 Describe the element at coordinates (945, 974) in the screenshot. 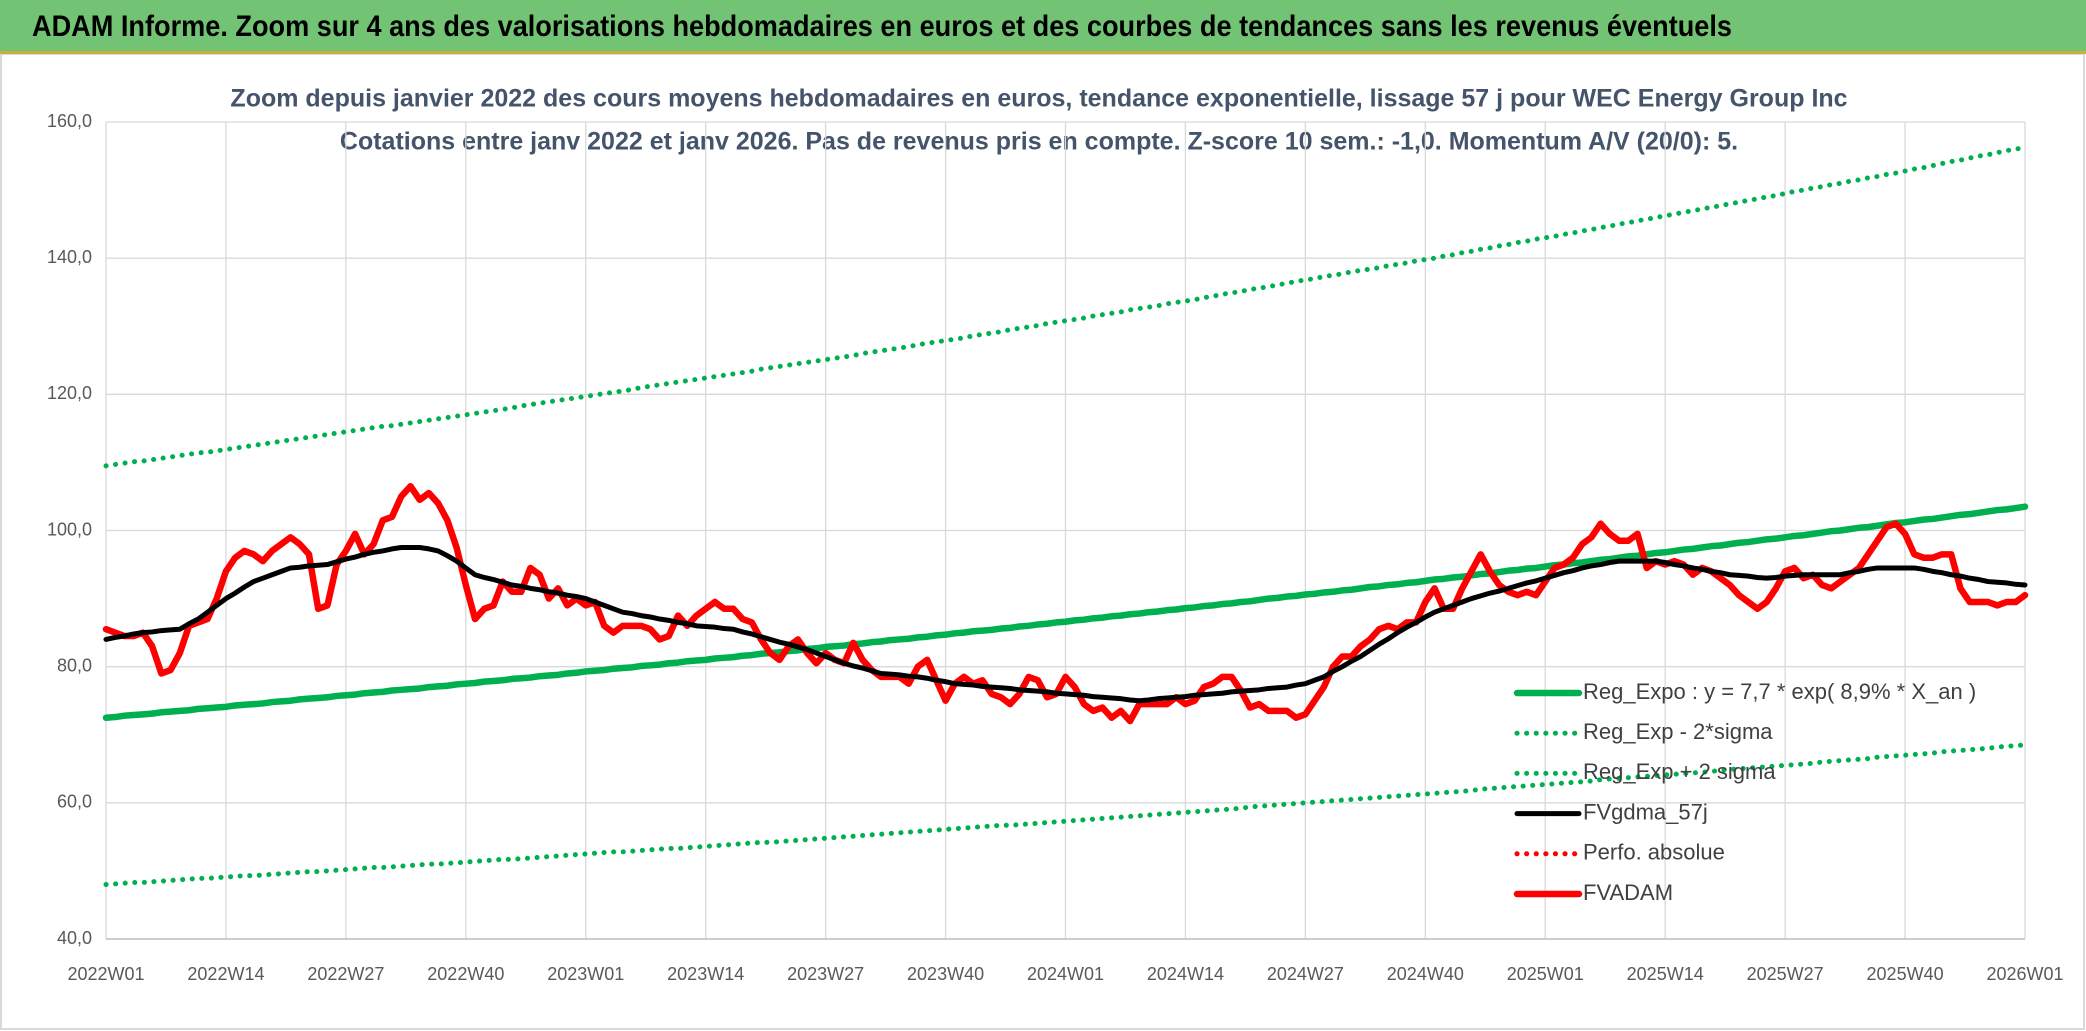

I see `x-tick-label: 2023W40` at that location.